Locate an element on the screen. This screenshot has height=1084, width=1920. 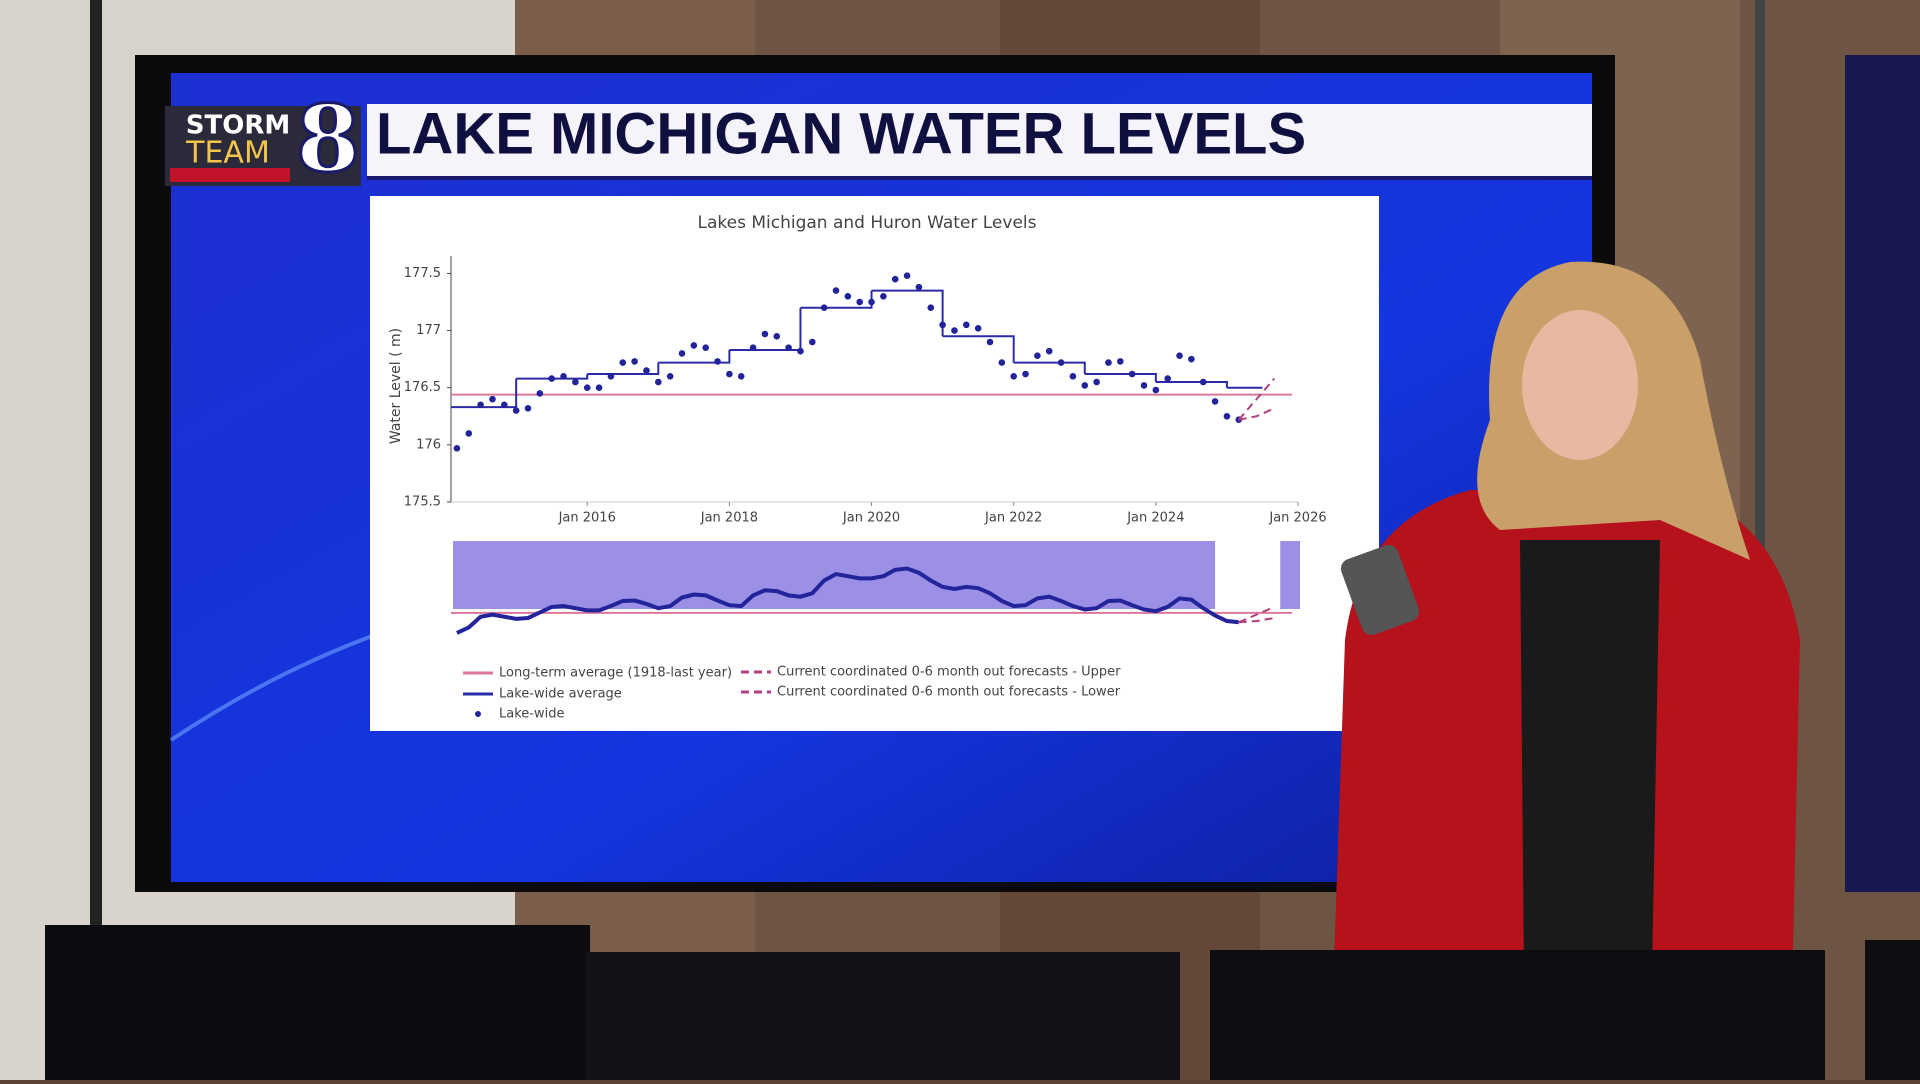
logo-bottom: TEAM is located at coordinates (227, 153).